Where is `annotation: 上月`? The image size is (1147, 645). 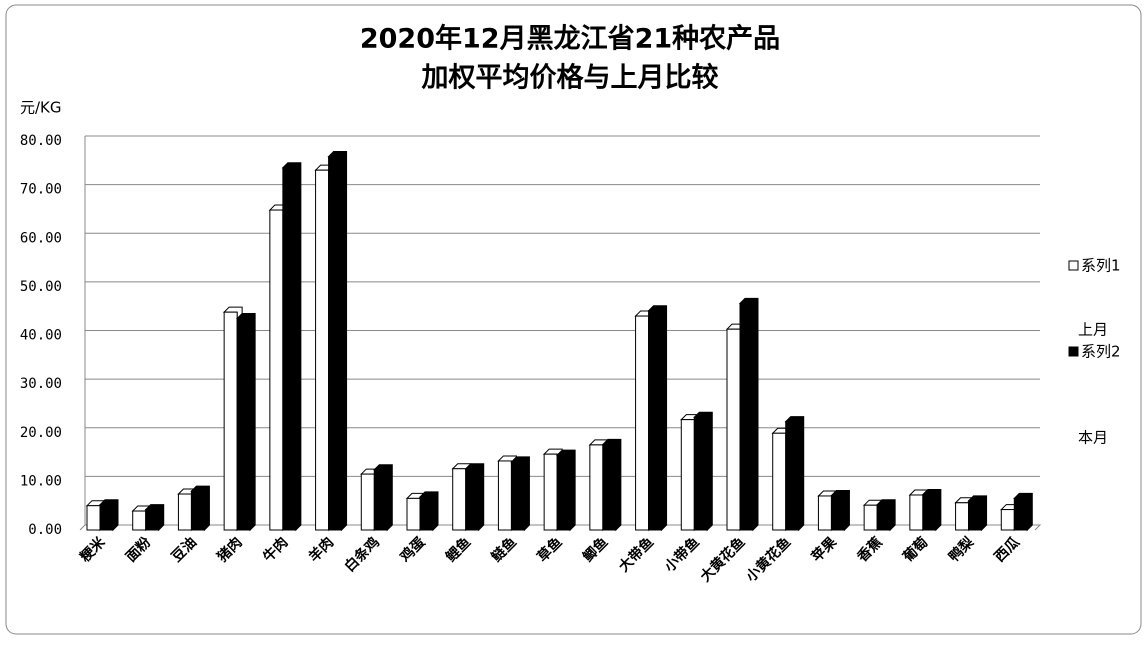 annotation: 上月 is located at coordinates (1093, 330).